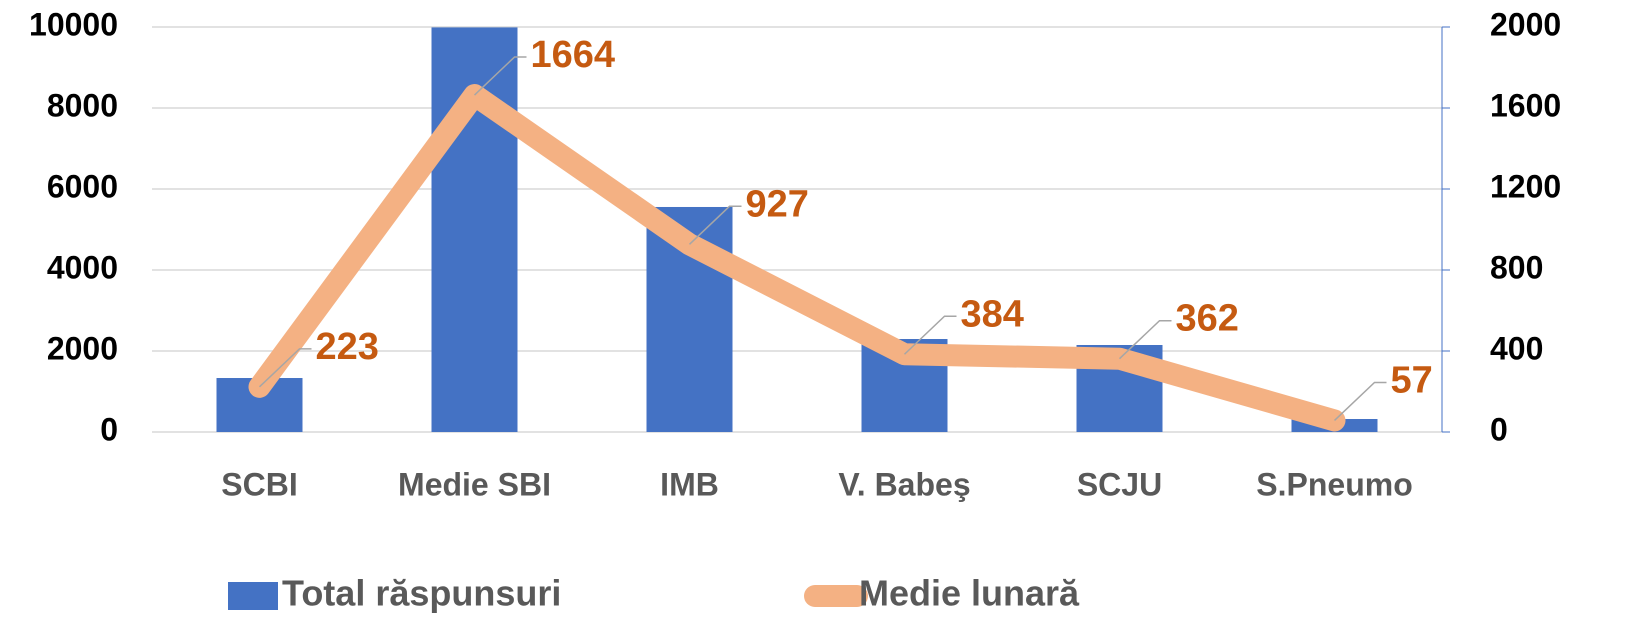  I want to click on legend-swatch, so click(253, 596).